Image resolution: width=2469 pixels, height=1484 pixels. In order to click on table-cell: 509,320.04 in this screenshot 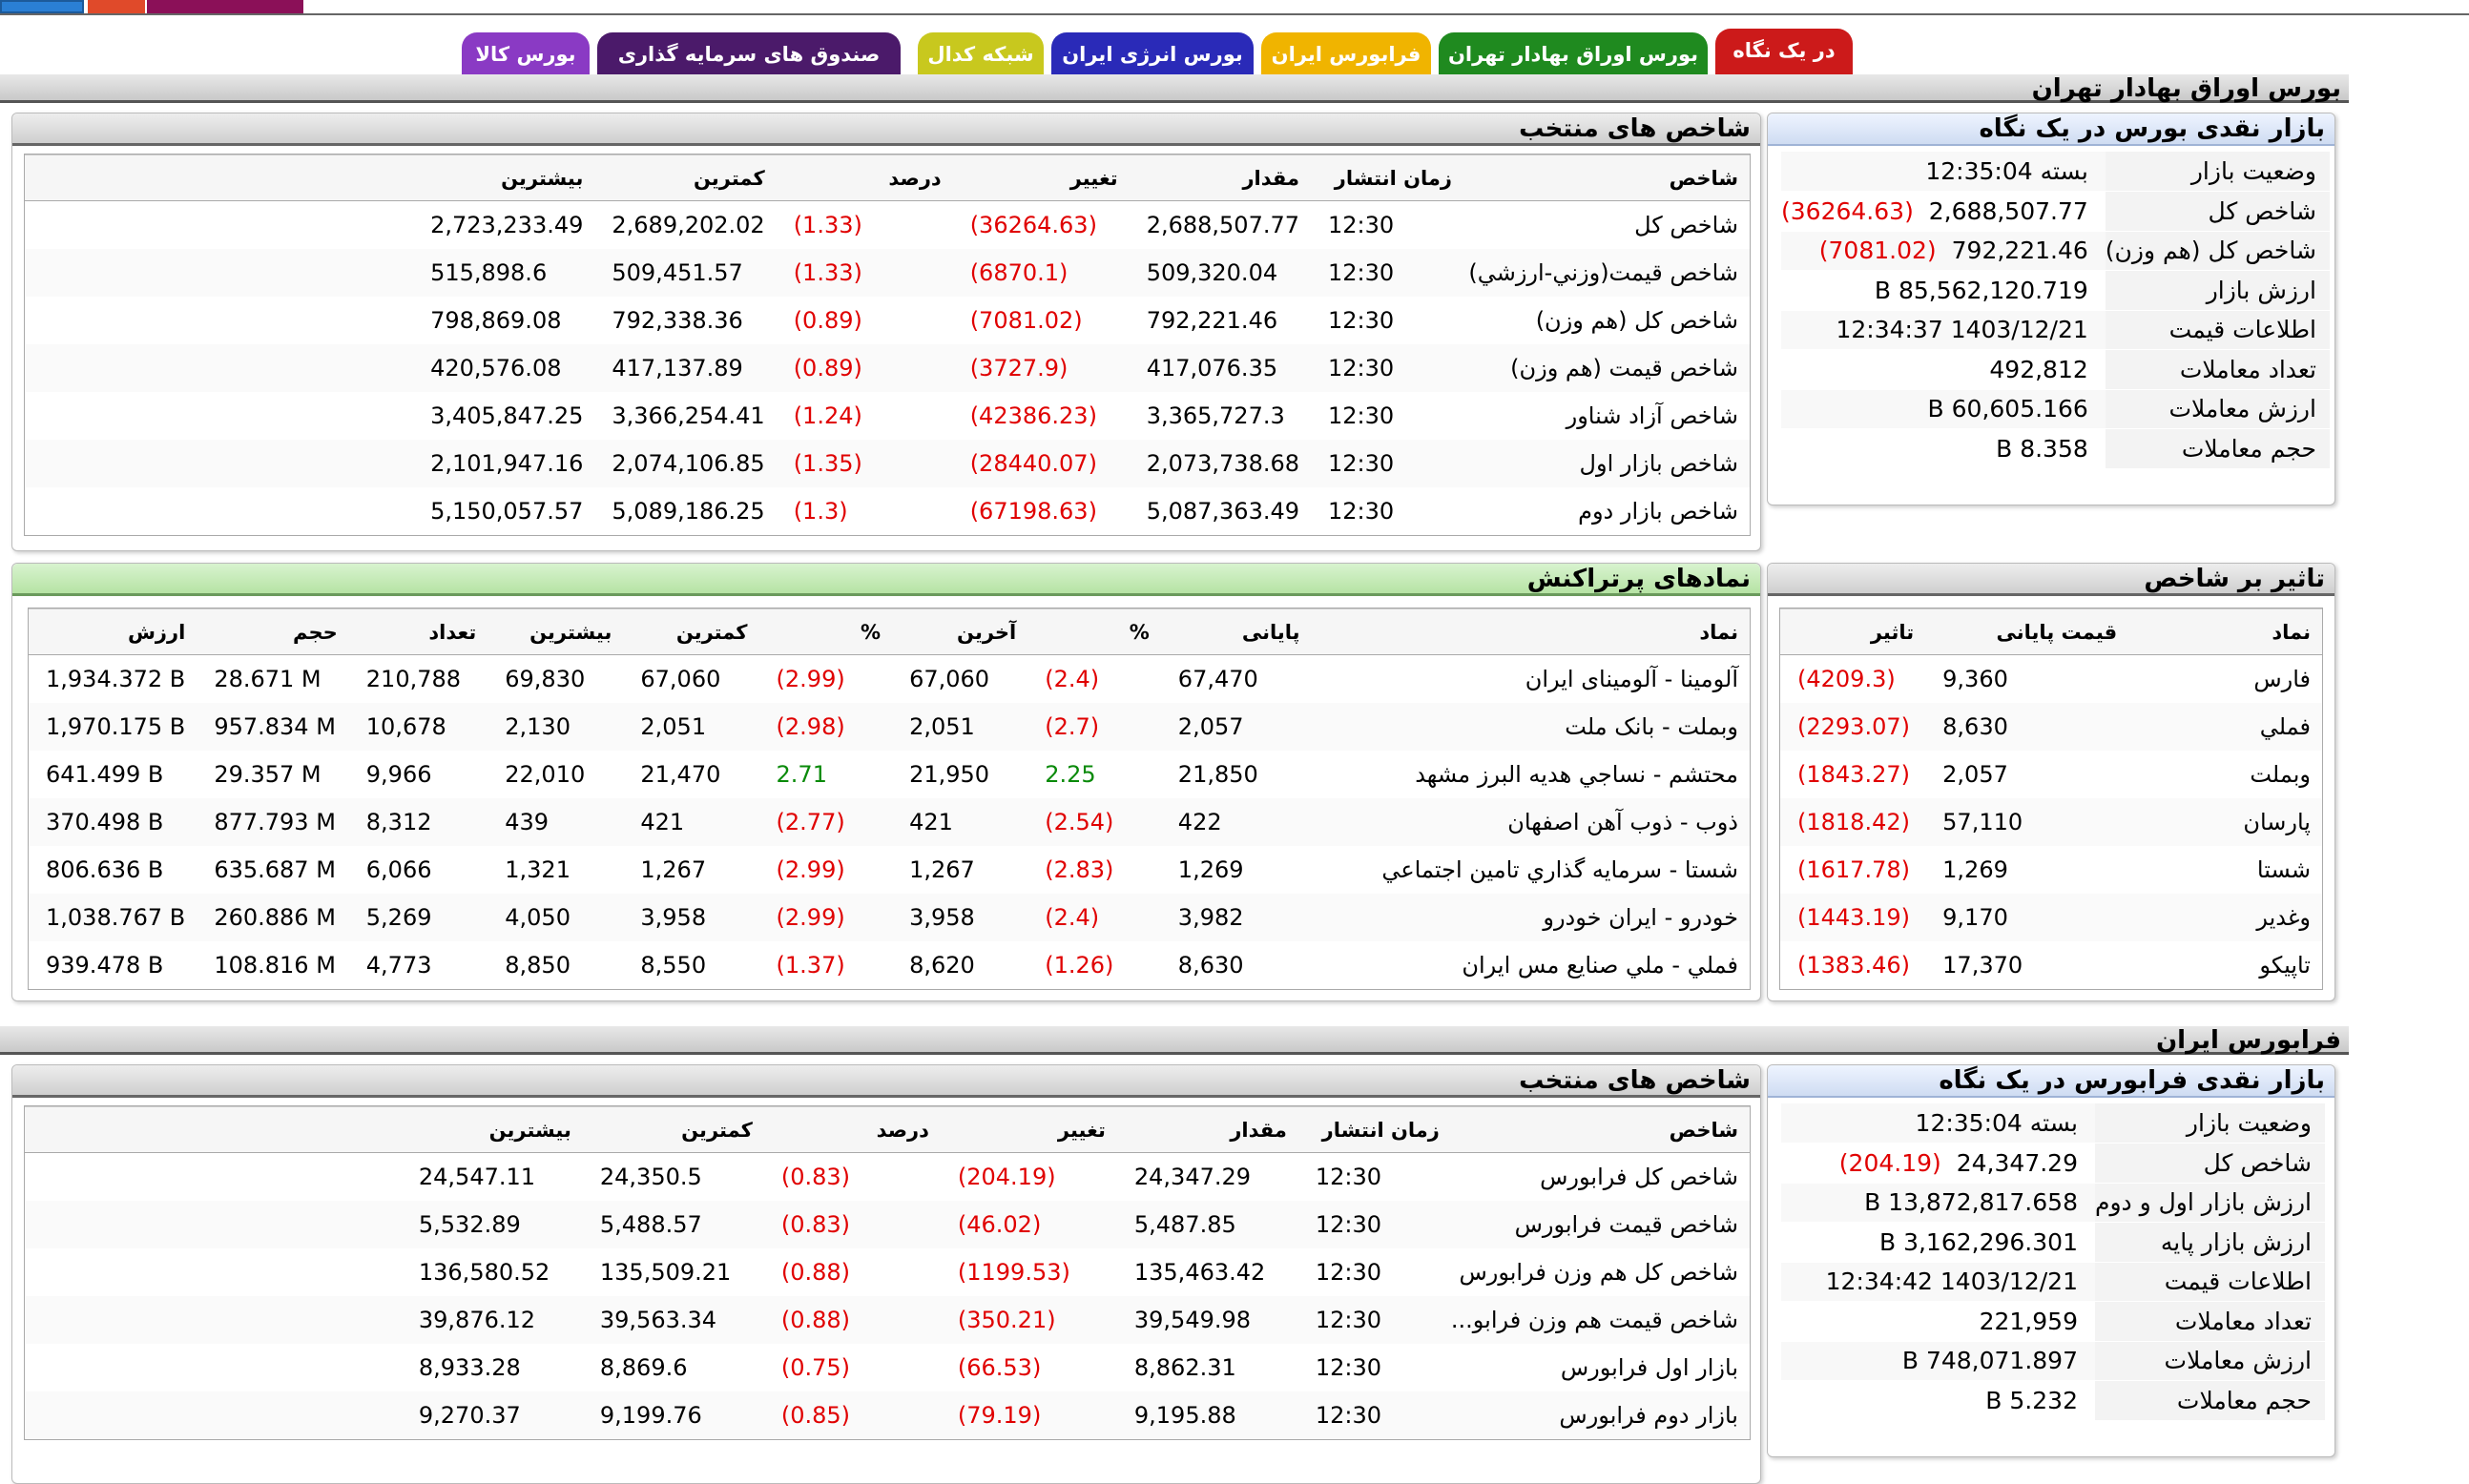, I will do `click(1220, 272)`.